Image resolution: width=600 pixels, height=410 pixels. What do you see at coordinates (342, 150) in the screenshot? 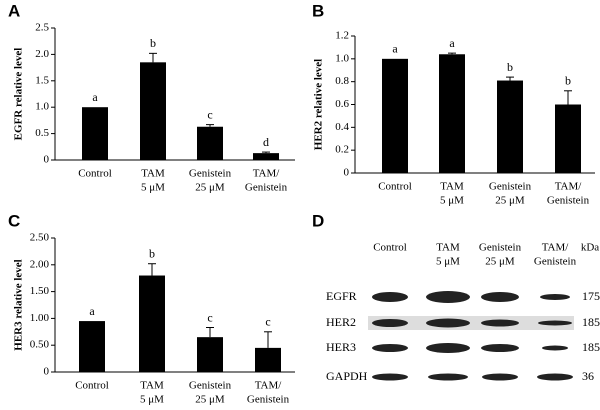
I see `y-tick-label: 0.2` at bounding box center [342, 150].